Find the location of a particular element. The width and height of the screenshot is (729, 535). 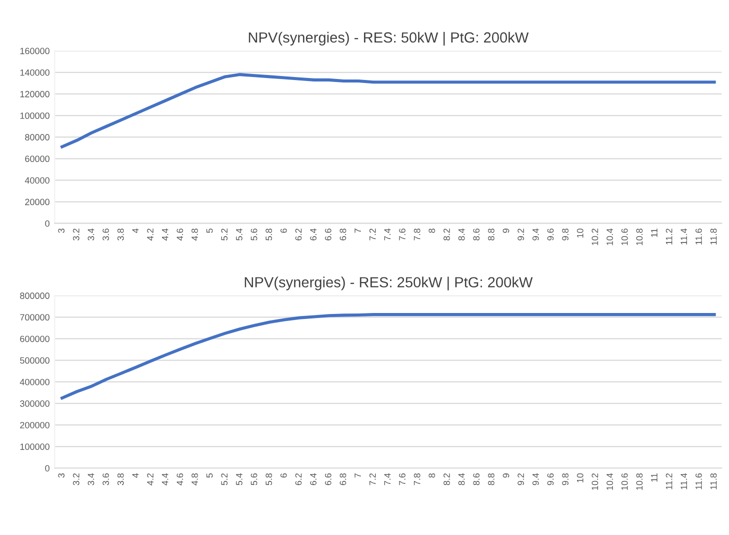

x-tick-label: 8 is located at coordinates (432, 230).